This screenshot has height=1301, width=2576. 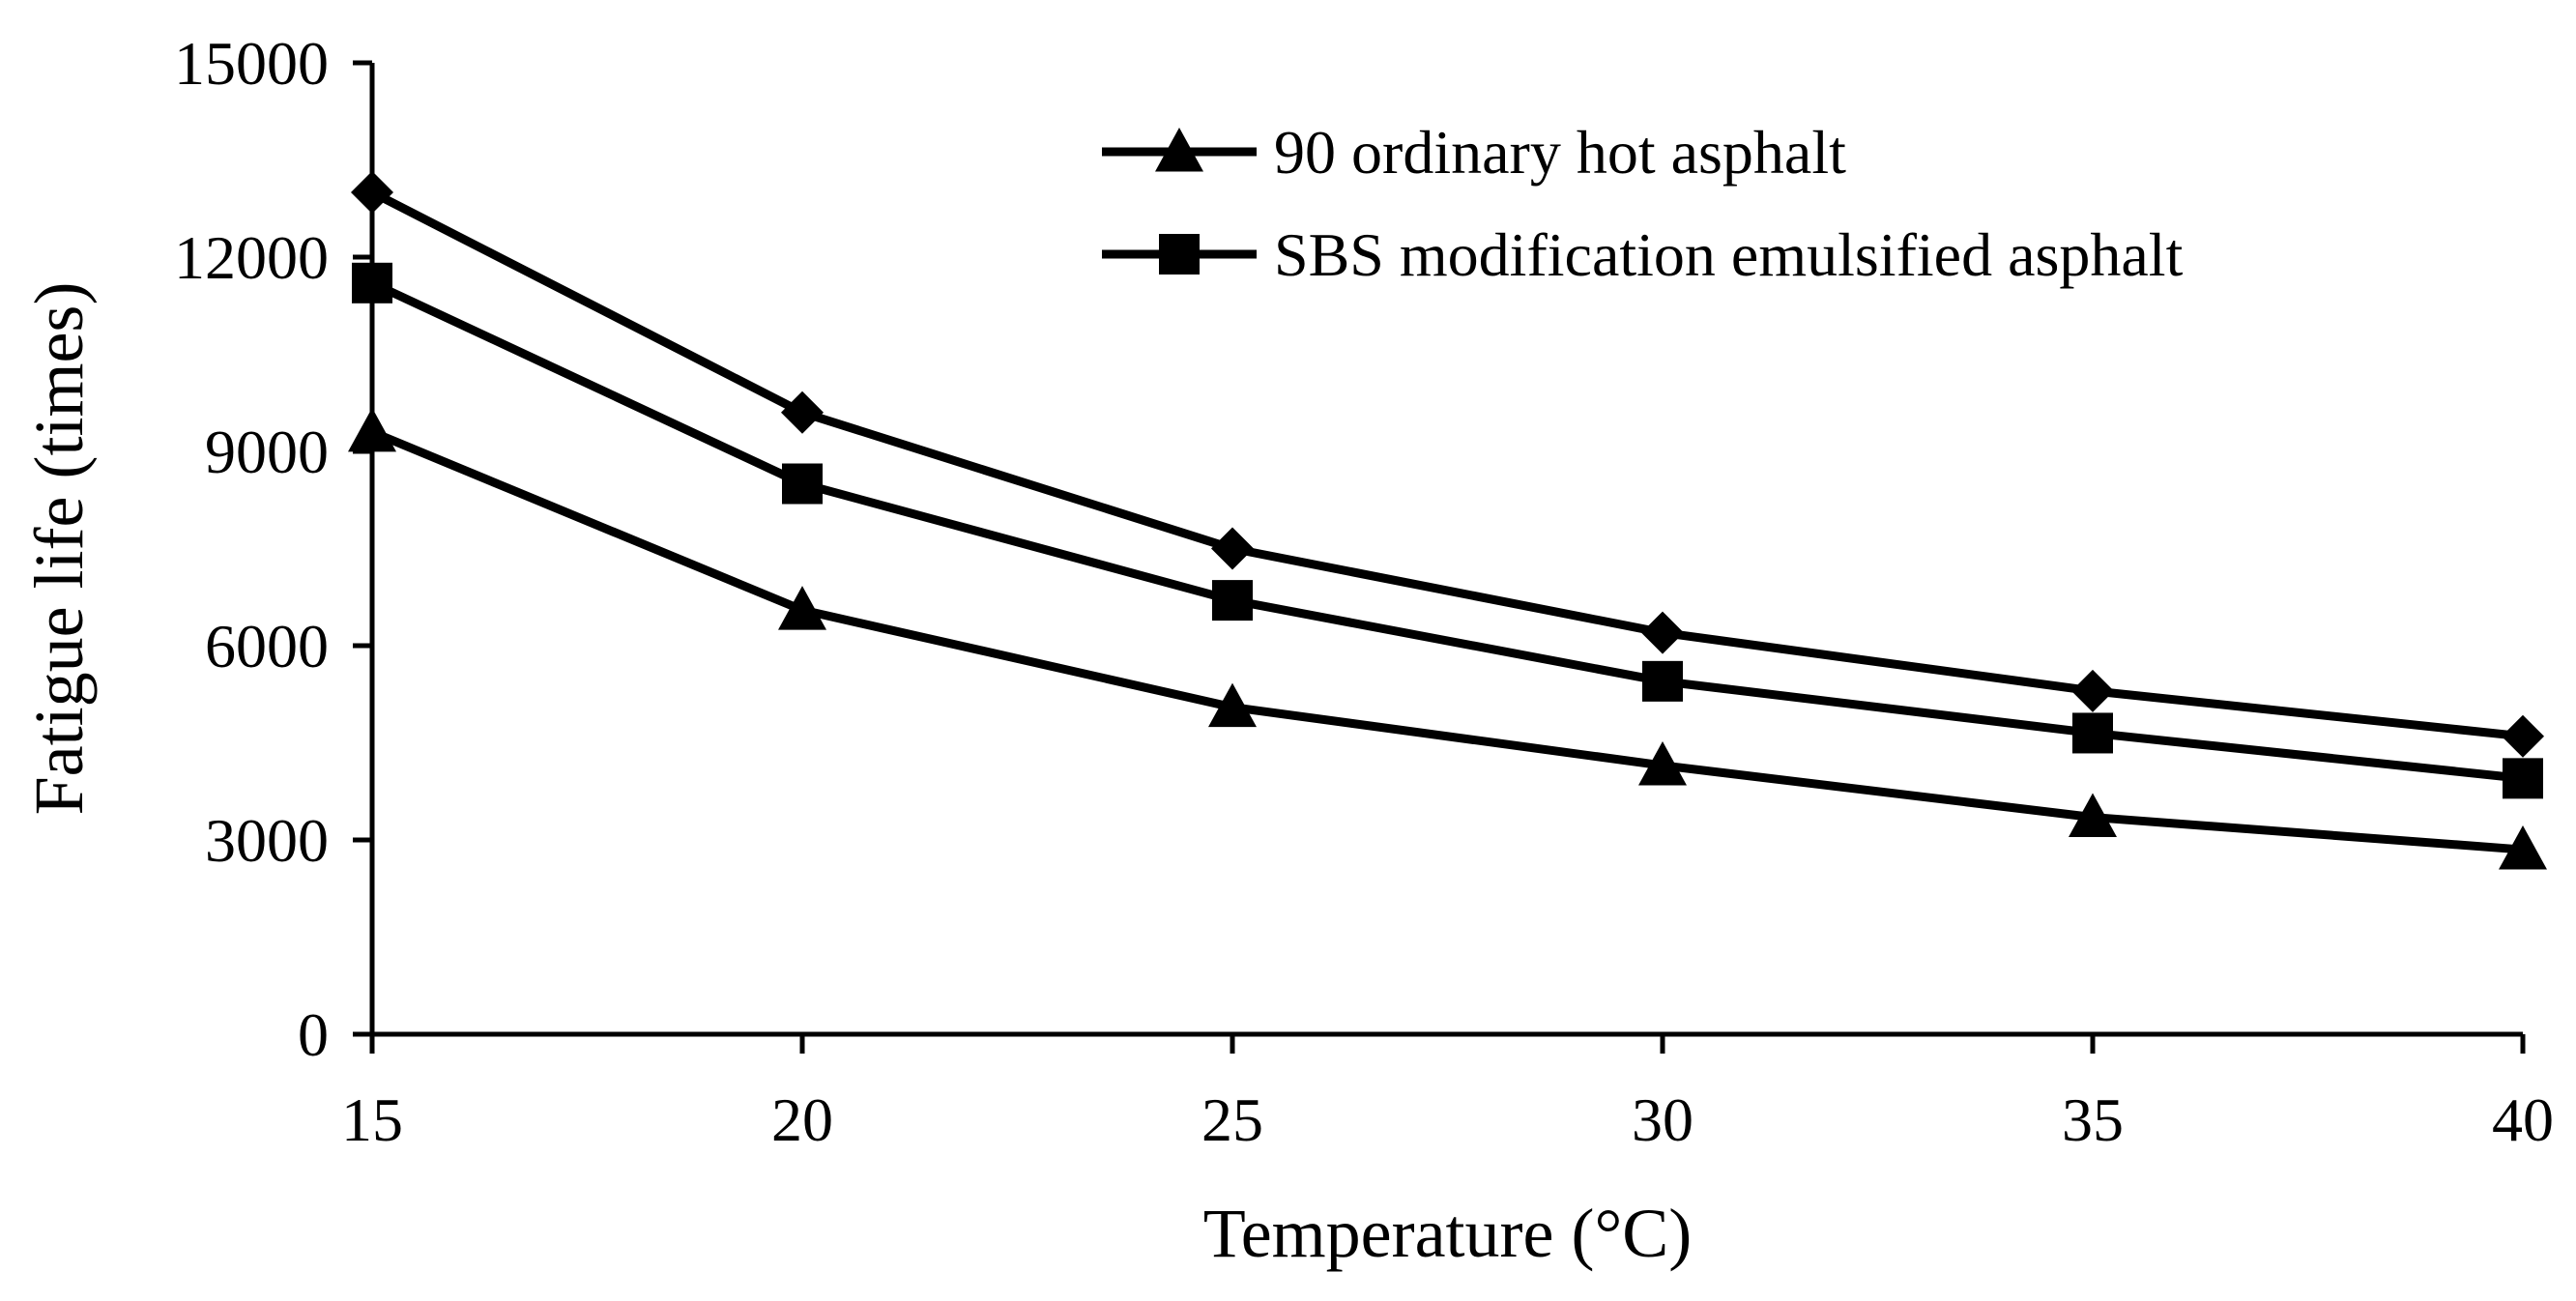 What do you see at coordinates (802, 1119) in the screenshot?
I see `x-tick-label: 20` at bounding box center [802, 1119].